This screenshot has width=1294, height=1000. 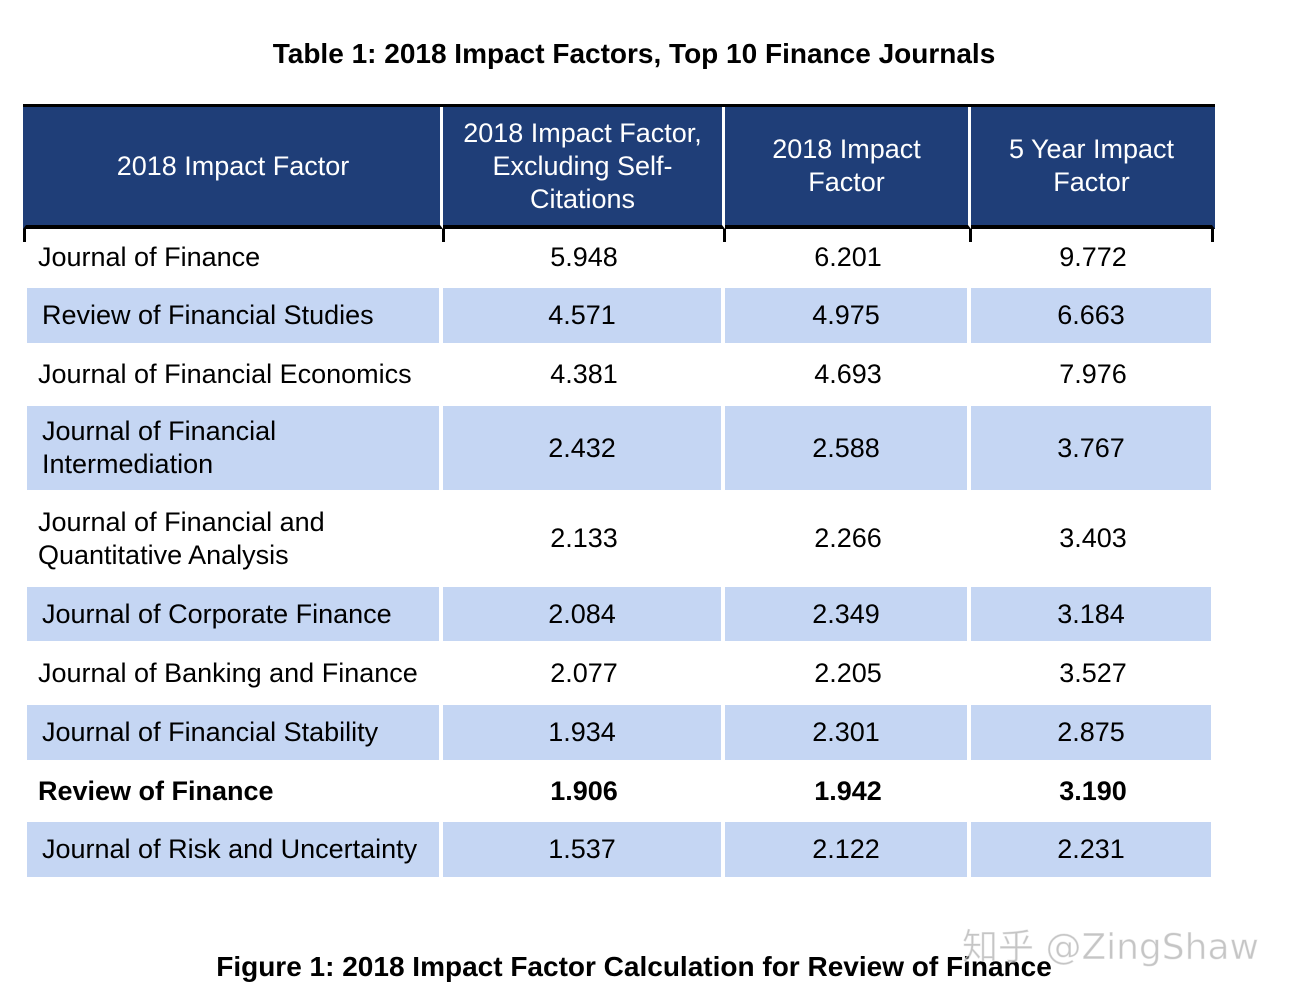 What do you see at coordinates (584, 614) in the screenshot?
I see `excl-self-value-cell: 2.084` at bounding box center [584, 614].